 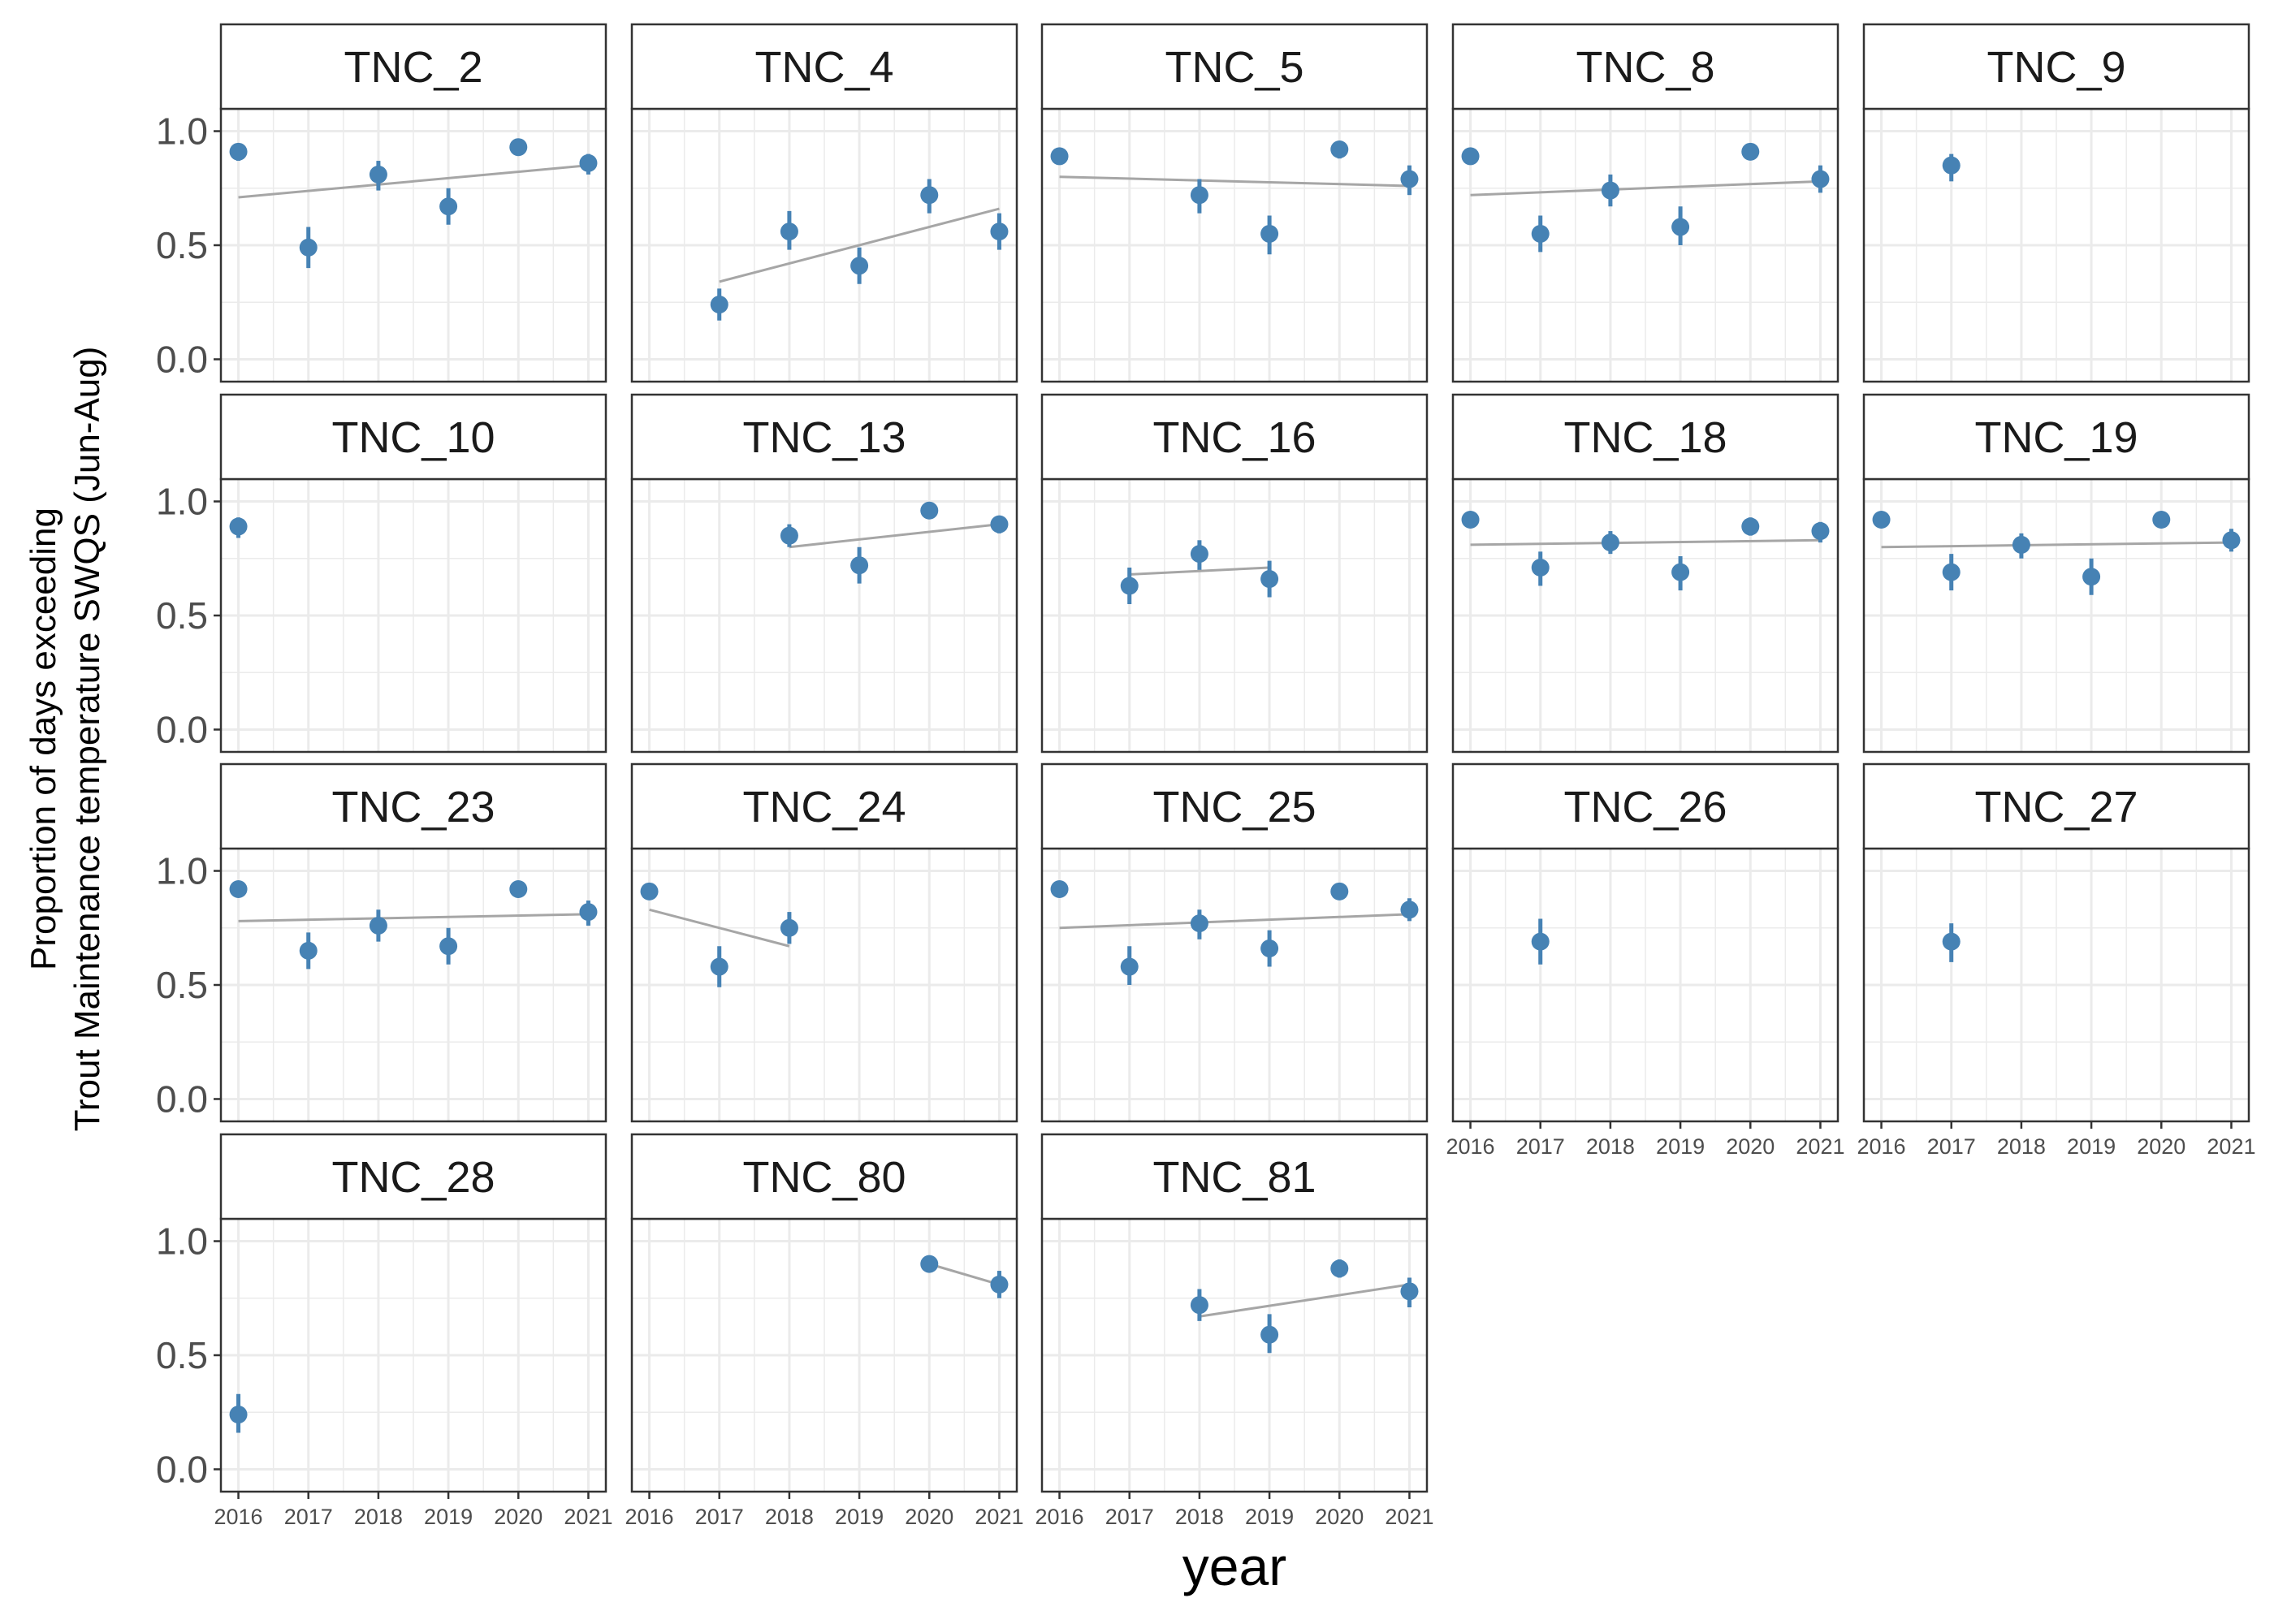 What do you see at coordinates (1645, 573) in the screenshot?
I see `panel-tnc-18: TNC_18` at bounding box center [1645, 573].